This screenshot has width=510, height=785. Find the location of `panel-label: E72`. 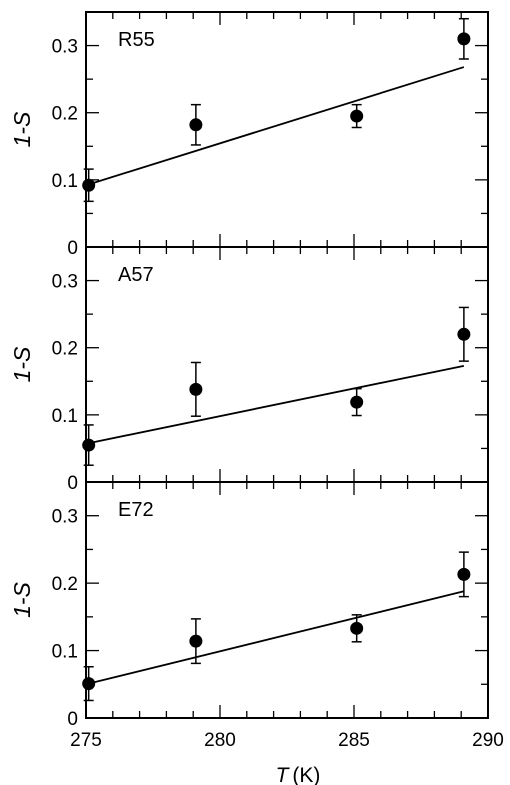

panel-label: E72 is located at coordinates (136, 510).